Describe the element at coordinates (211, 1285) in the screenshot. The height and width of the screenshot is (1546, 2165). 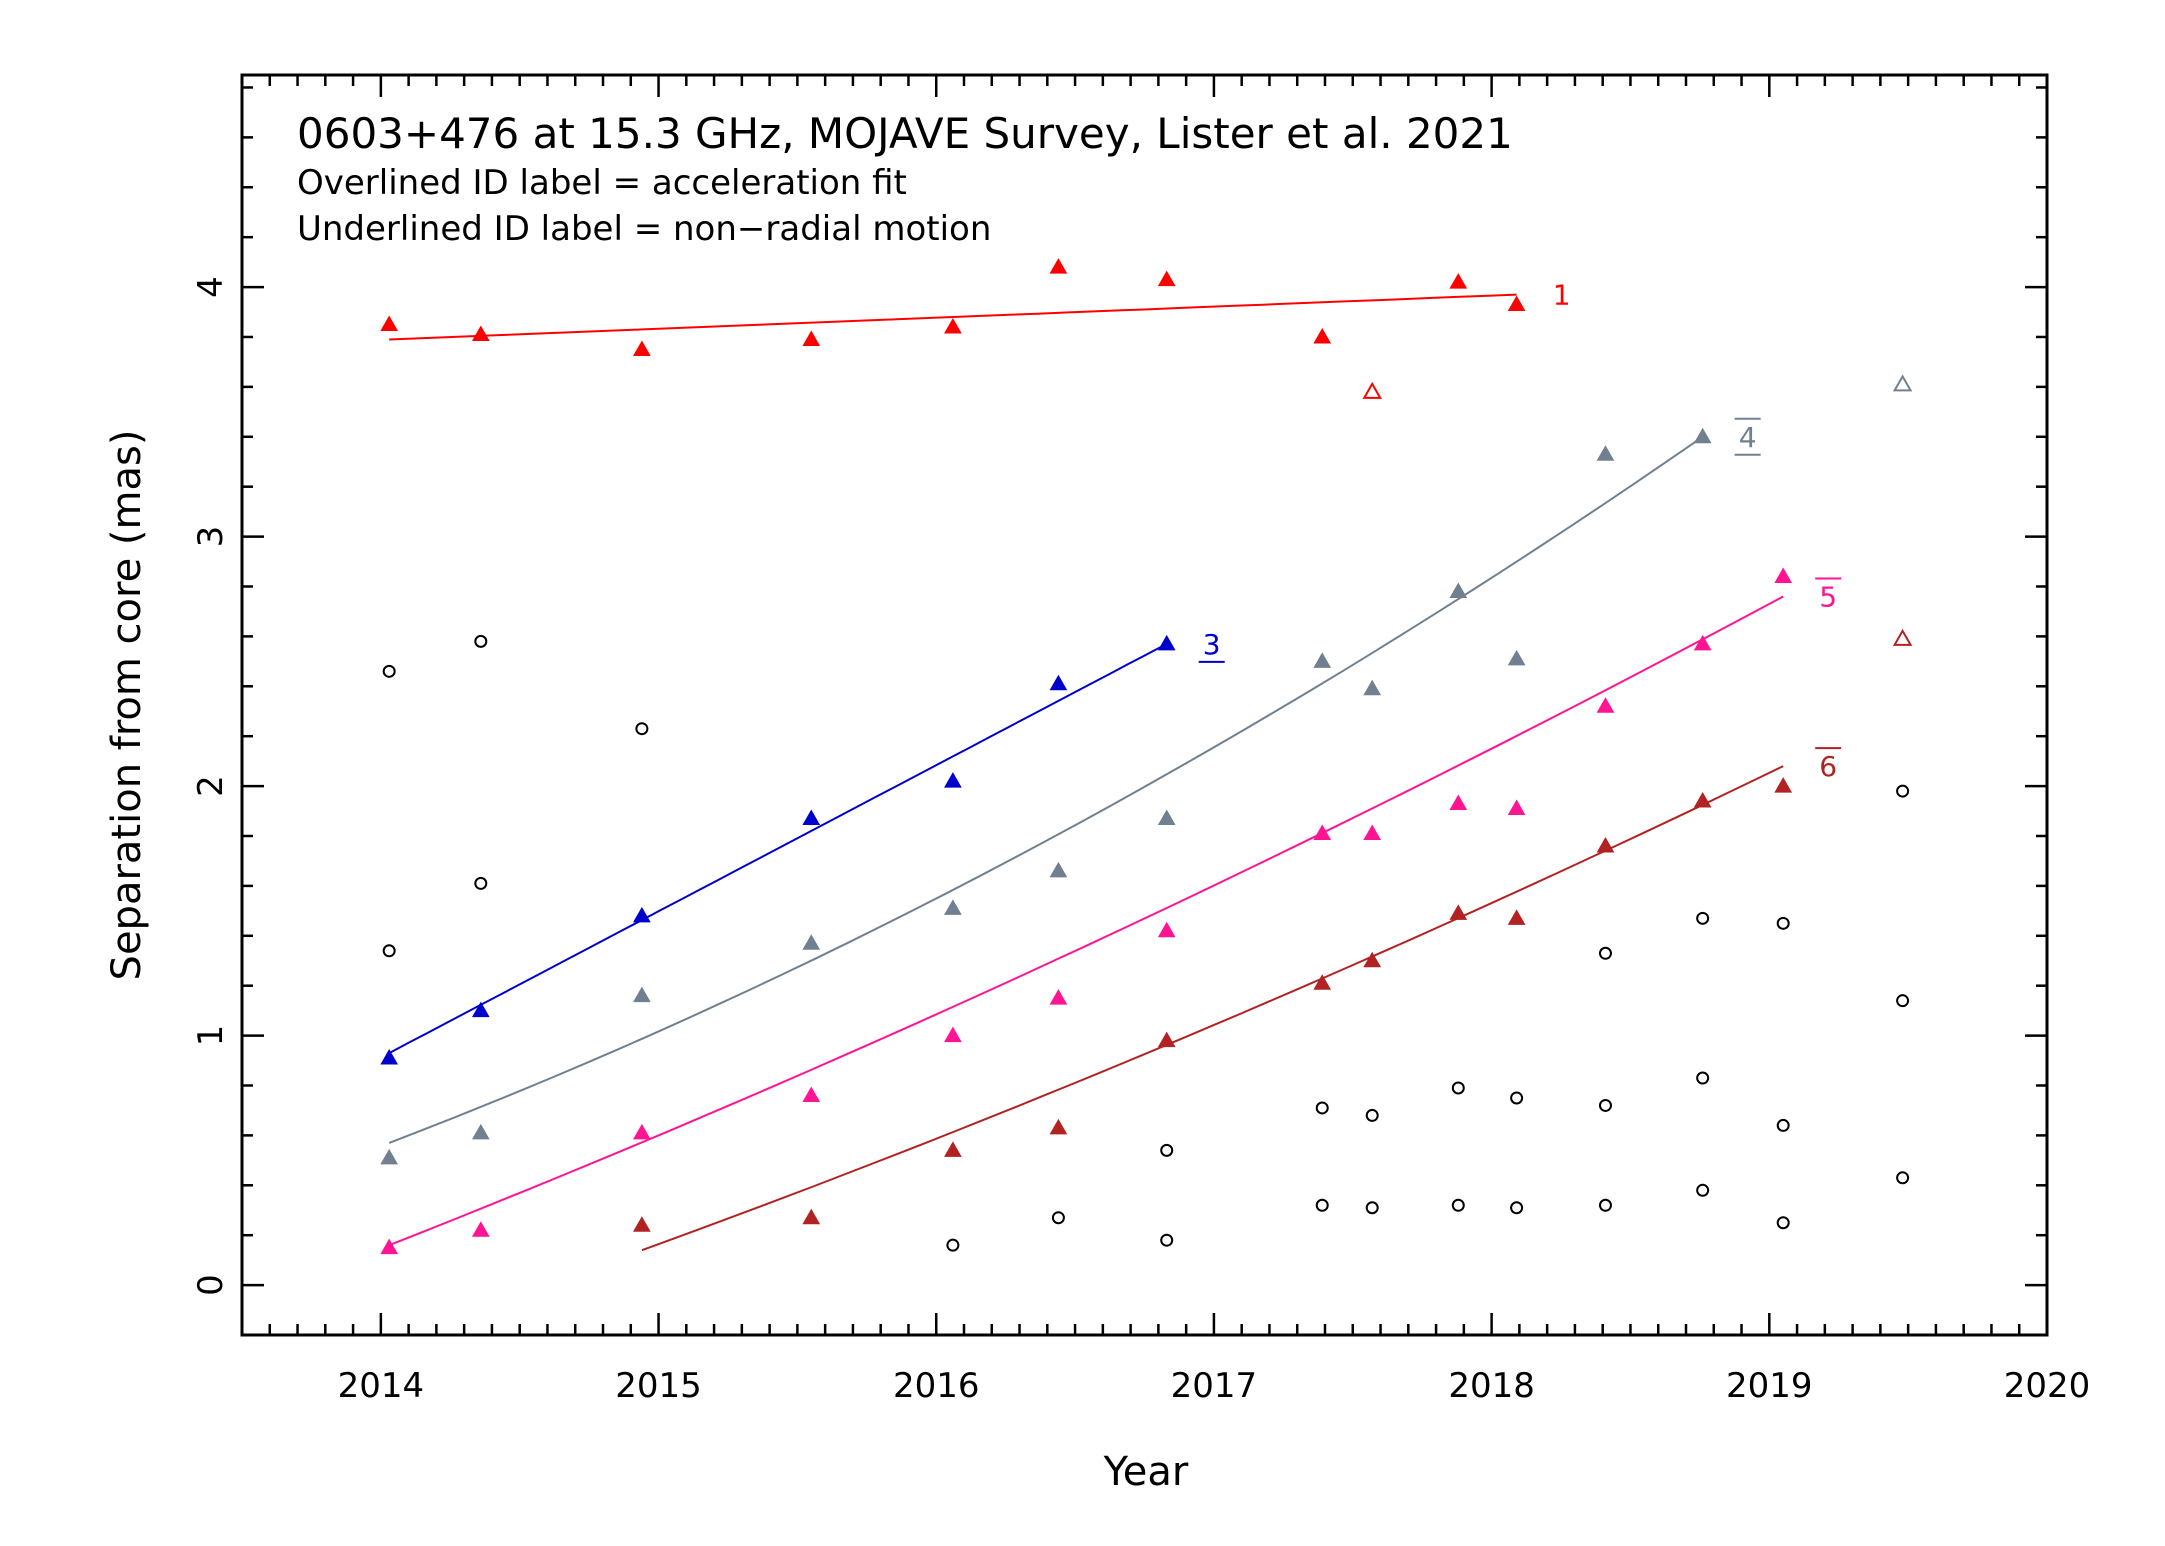
I see `y-tick-label: 0` at that location.